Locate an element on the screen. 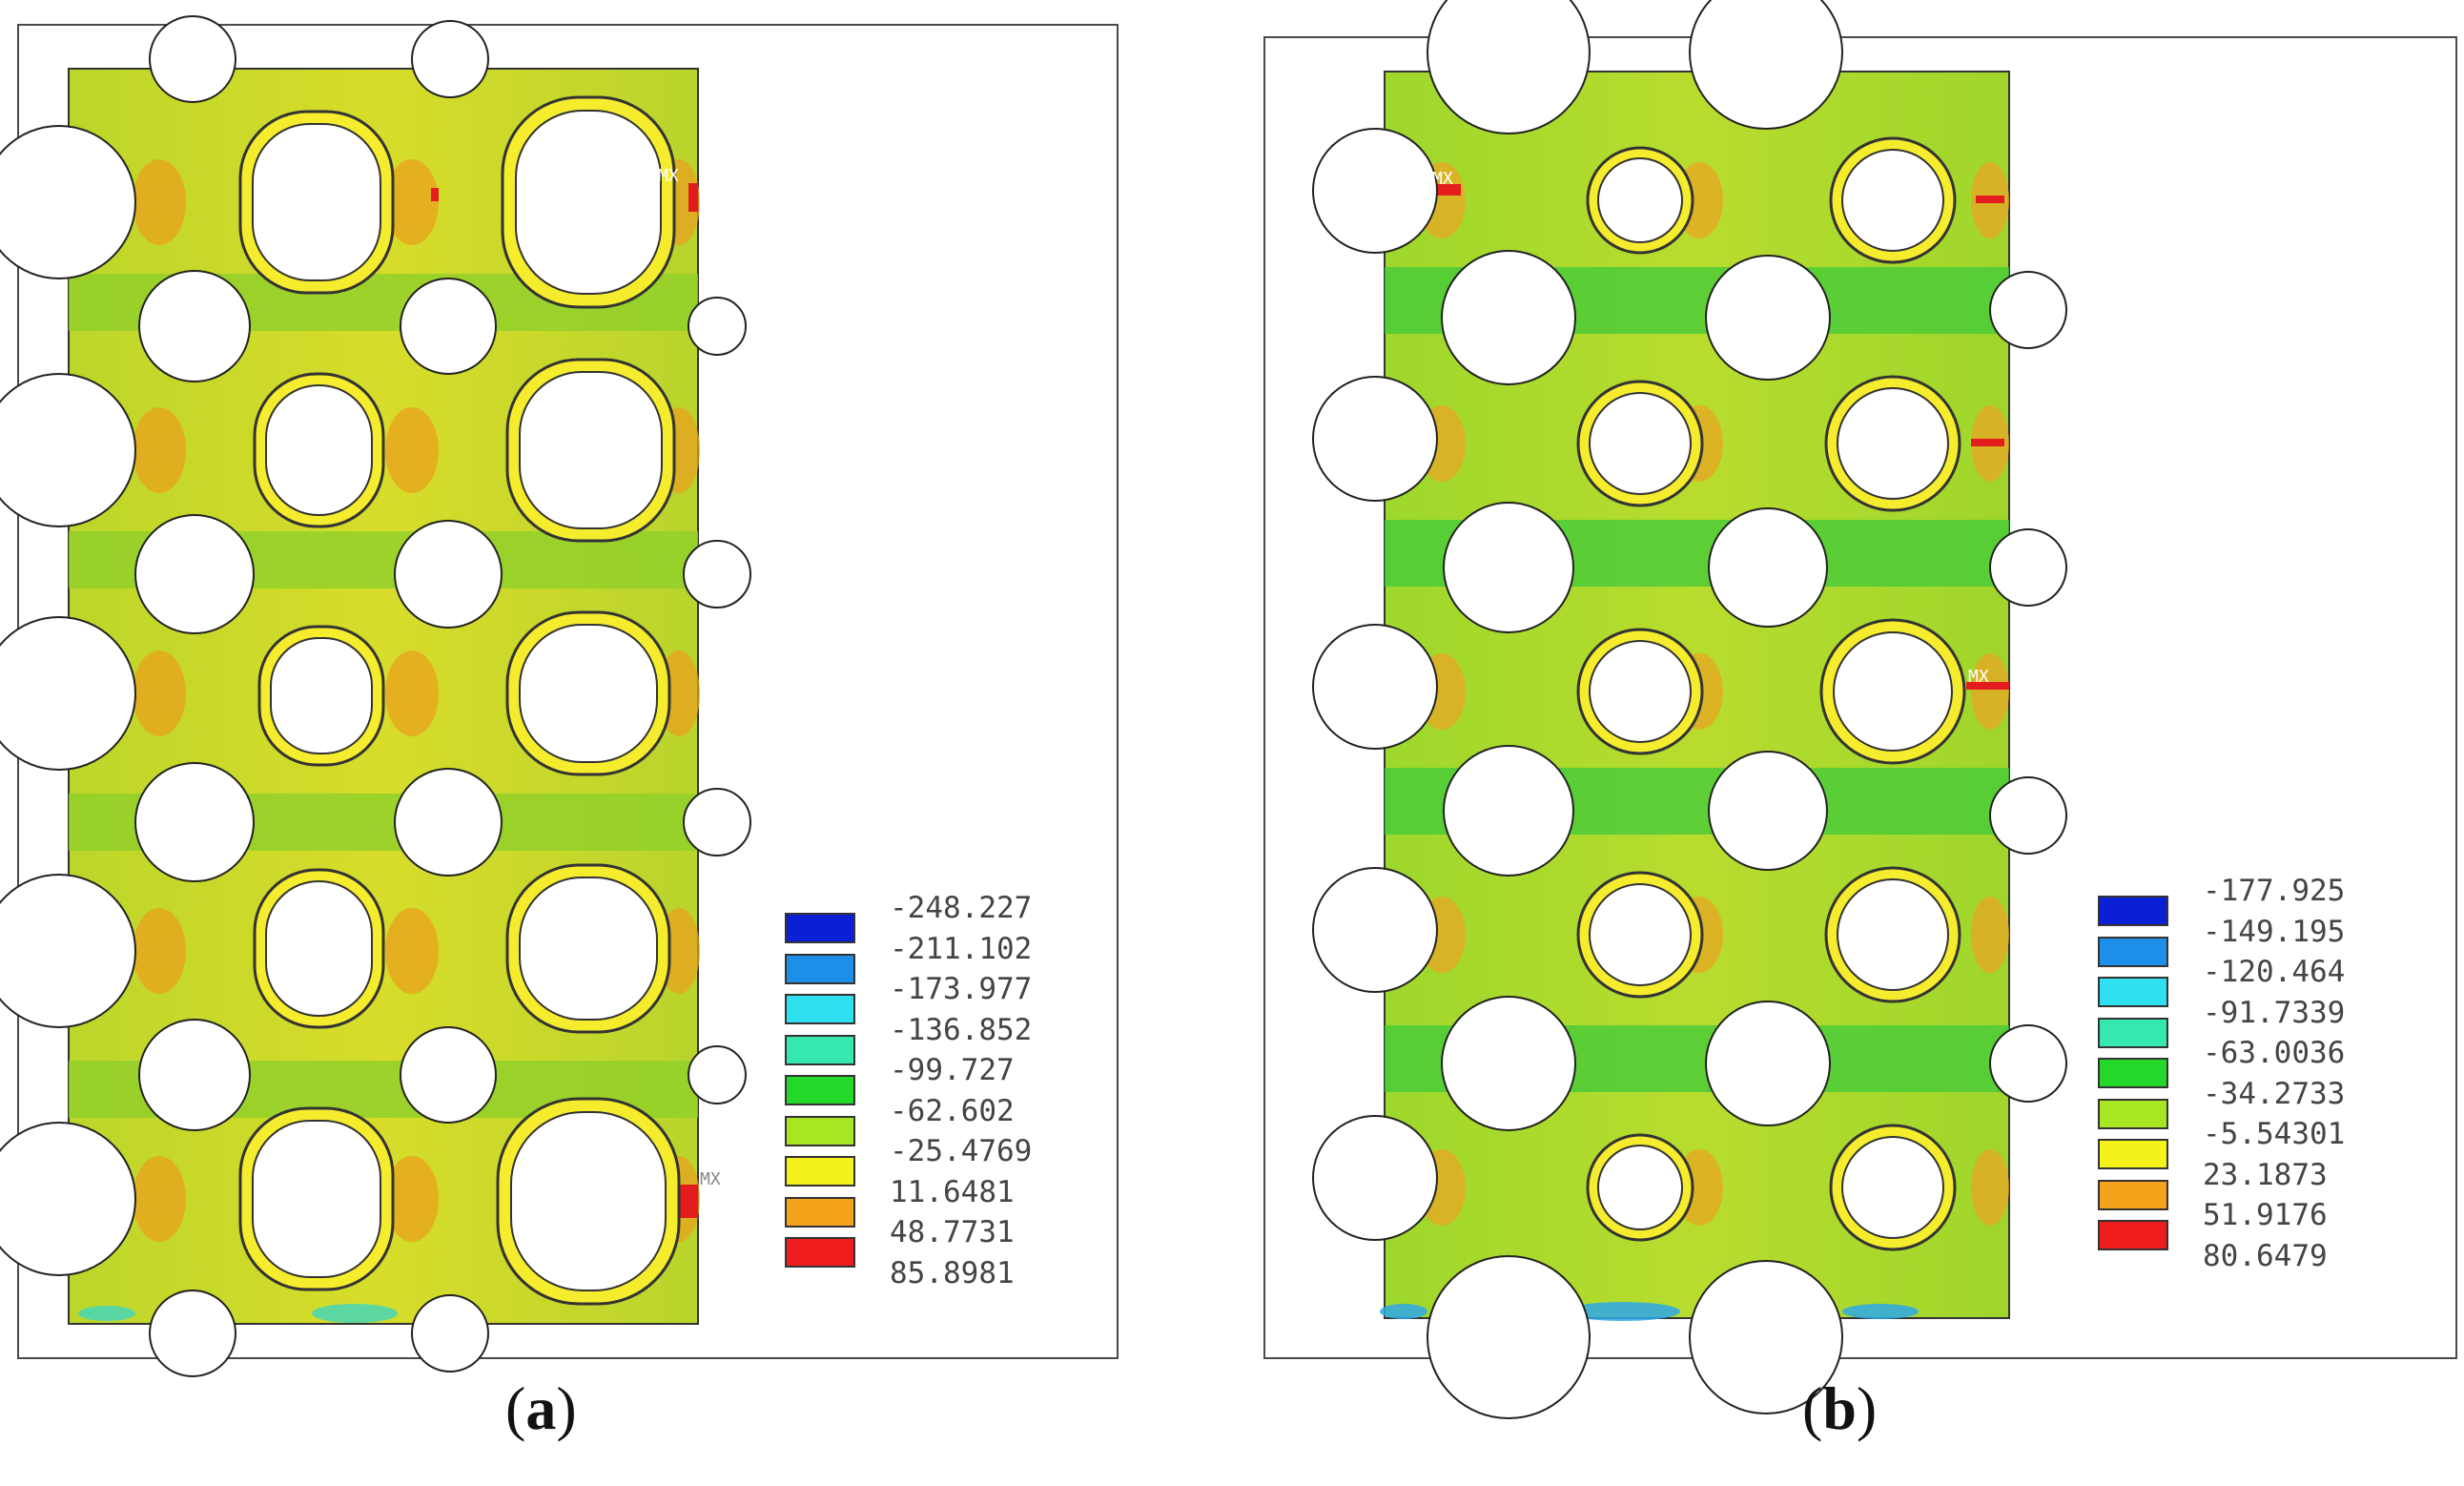 Image resolution: width=2464 pixels, height=1486 pixels. legend-row: -173.977 is located at coordinates (975, 982).